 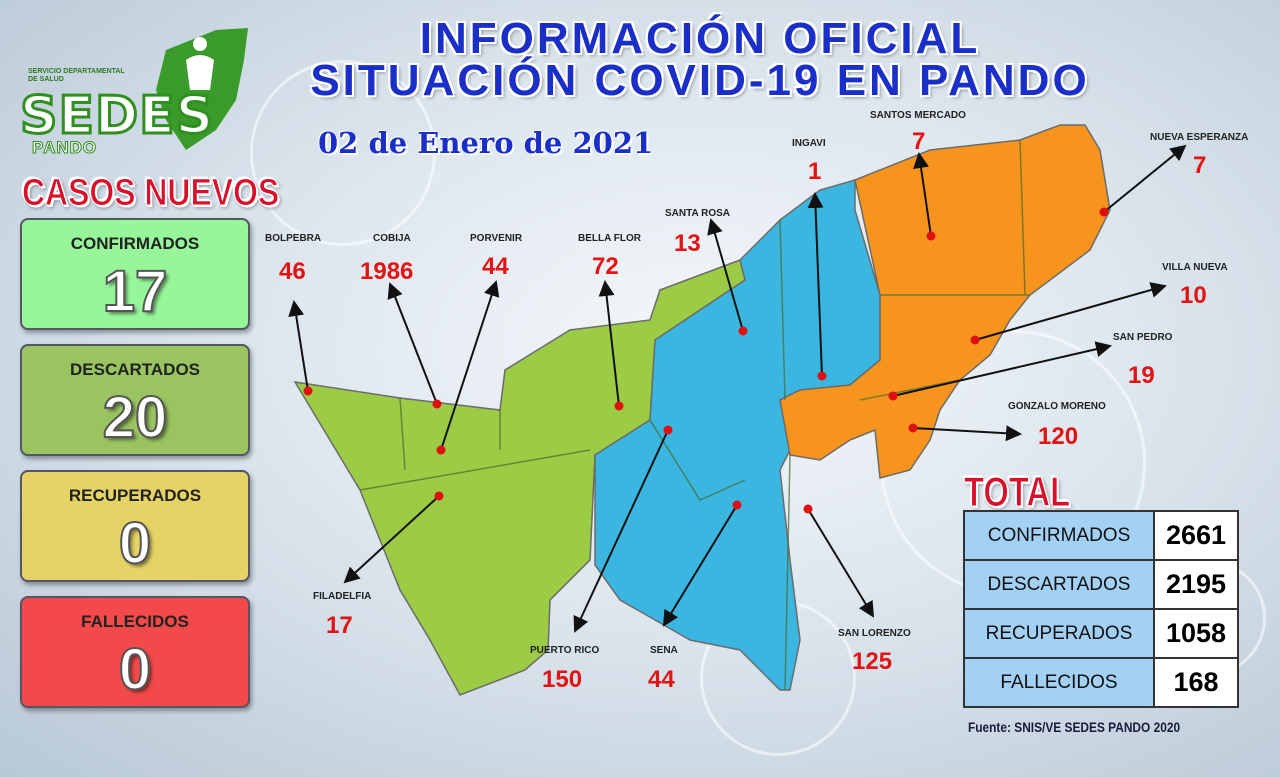 I want to click on card-value: 17, so click(x=135, y=291).